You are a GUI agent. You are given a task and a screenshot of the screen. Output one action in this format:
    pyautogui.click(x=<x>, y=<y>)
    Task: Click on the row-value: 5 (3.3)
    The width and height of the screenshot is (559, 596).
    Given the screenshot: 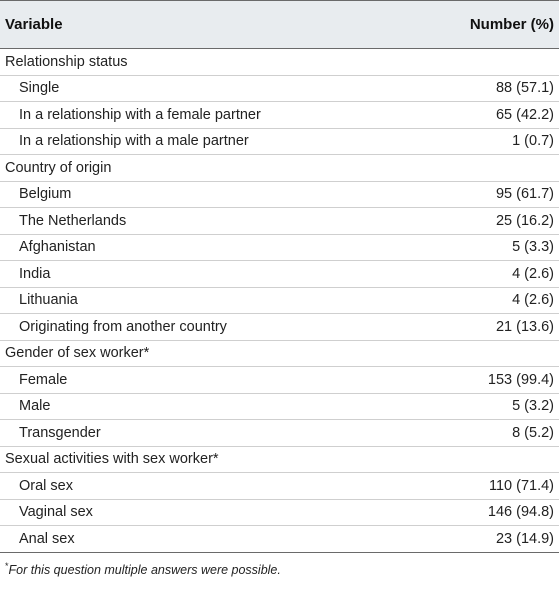 What is the action you would take?
    pyautogui.click(x=479, y=247)
    